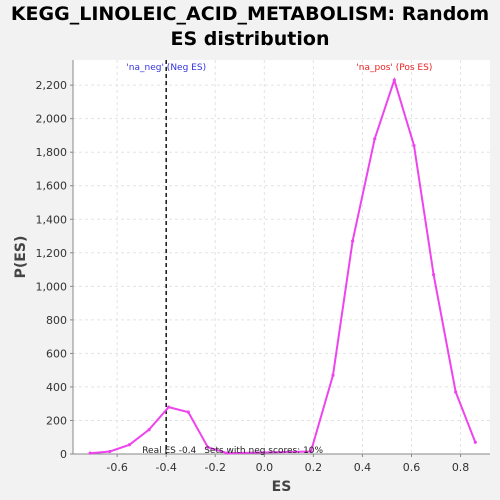  I want to click on y-tick-label: 600, so click(56, 353).